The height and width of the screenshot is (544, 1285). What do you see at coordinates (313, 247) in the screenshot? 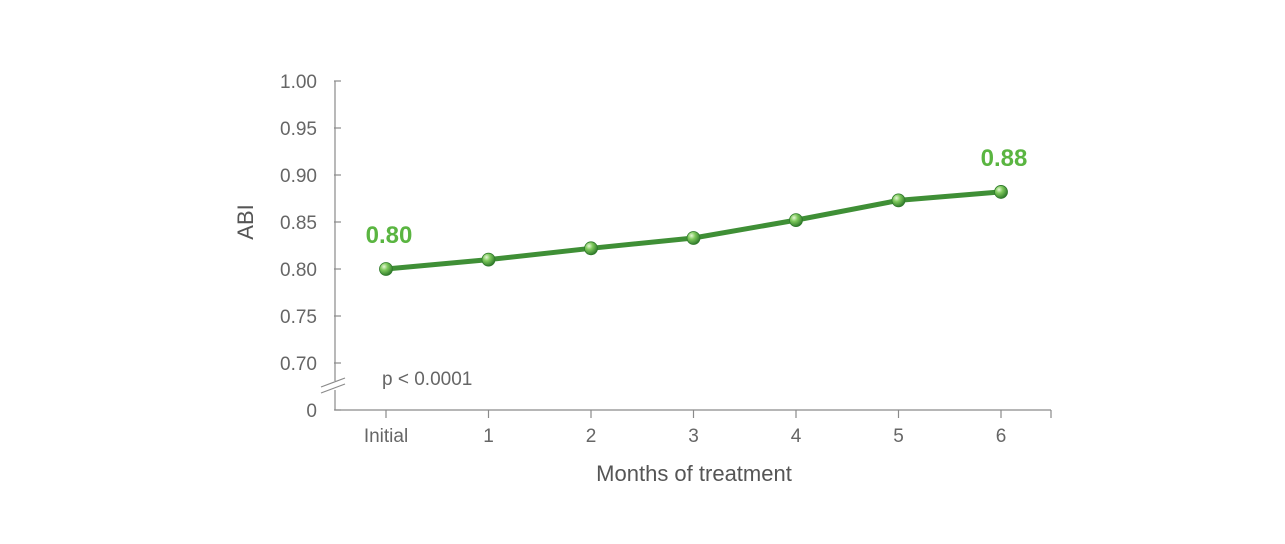
I see `y-axis: 0 0.70 0.75 0.80 0.85 0.90 0.95 1.00` at bounding box center [313, 247].